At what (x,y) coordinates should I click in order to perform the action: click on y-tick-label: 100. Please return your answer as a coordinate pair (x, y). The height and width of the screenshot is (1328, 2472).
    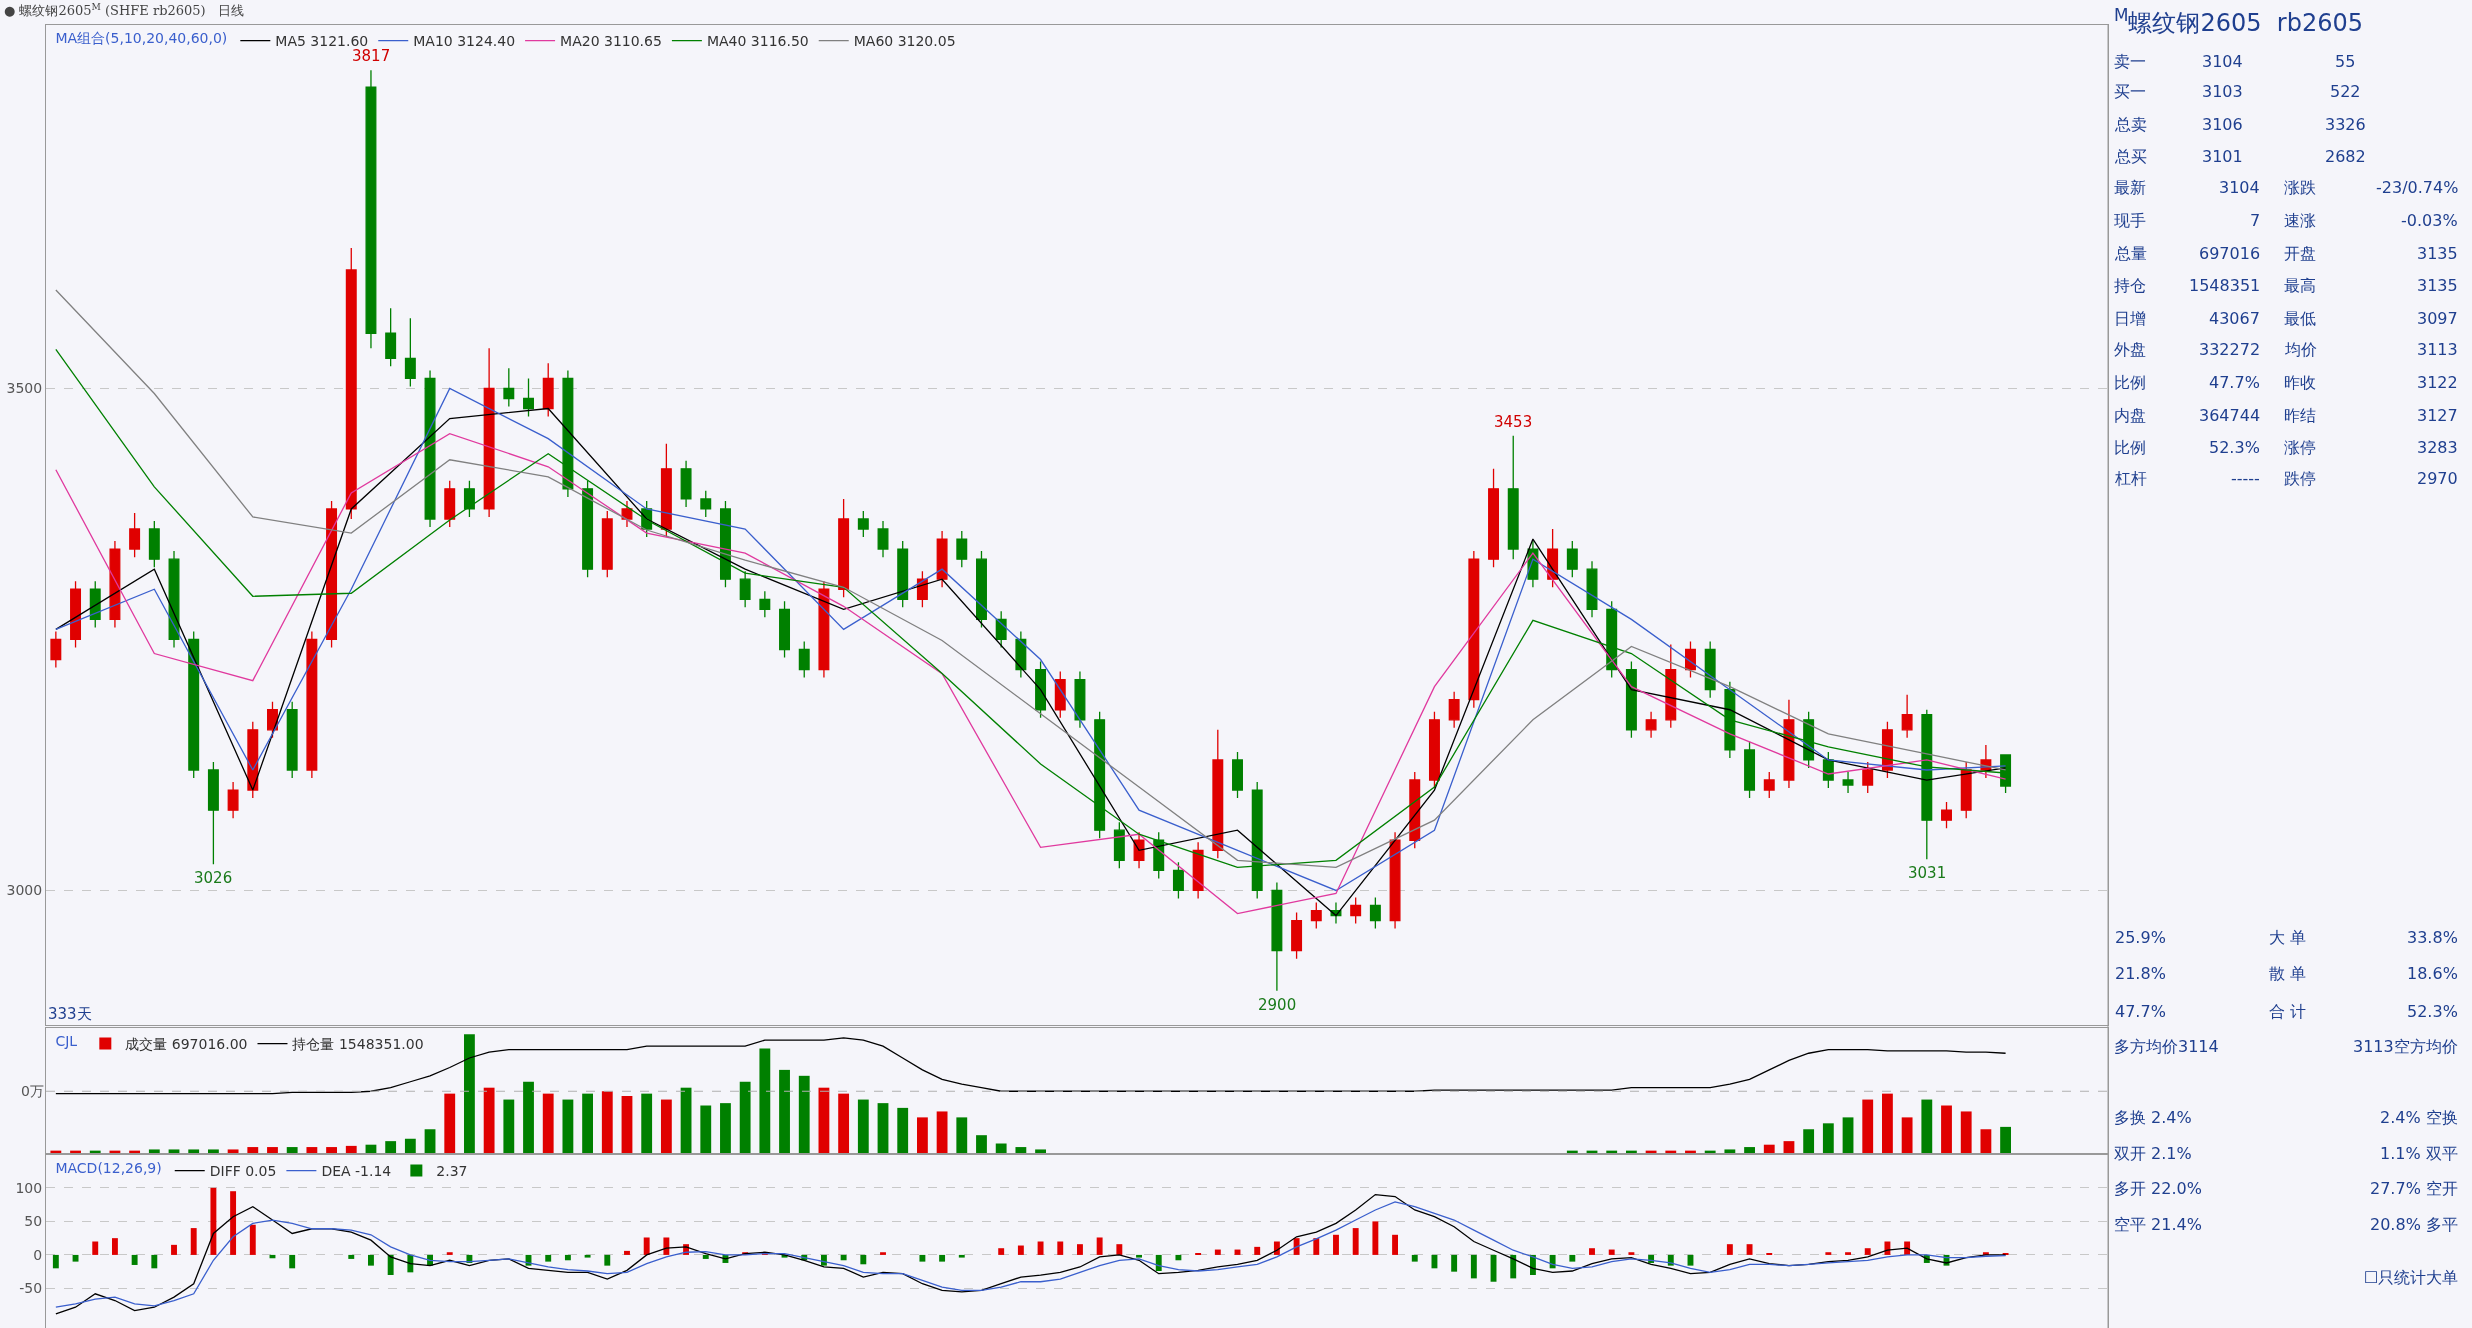
    Looking at the image, I should click on (29, 1187).